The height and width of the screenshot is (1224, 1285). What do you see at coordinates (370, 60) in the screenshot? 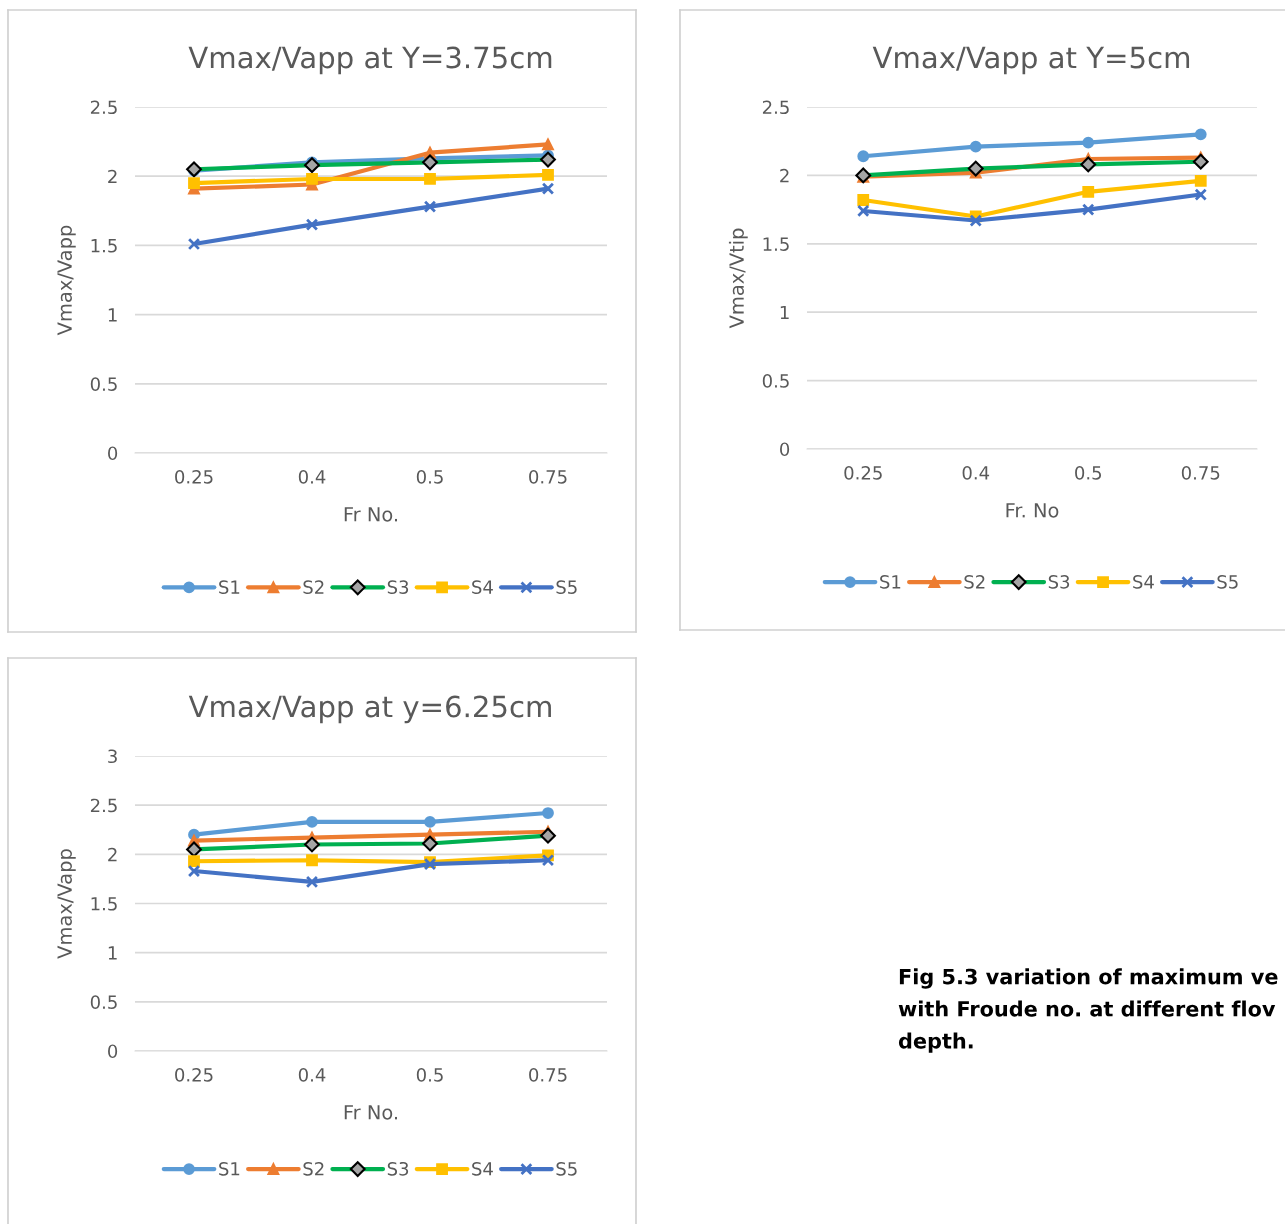
I see `chart-title: Vmax/Vapp at Y=3.75cm` at bounding box center [370, 60].